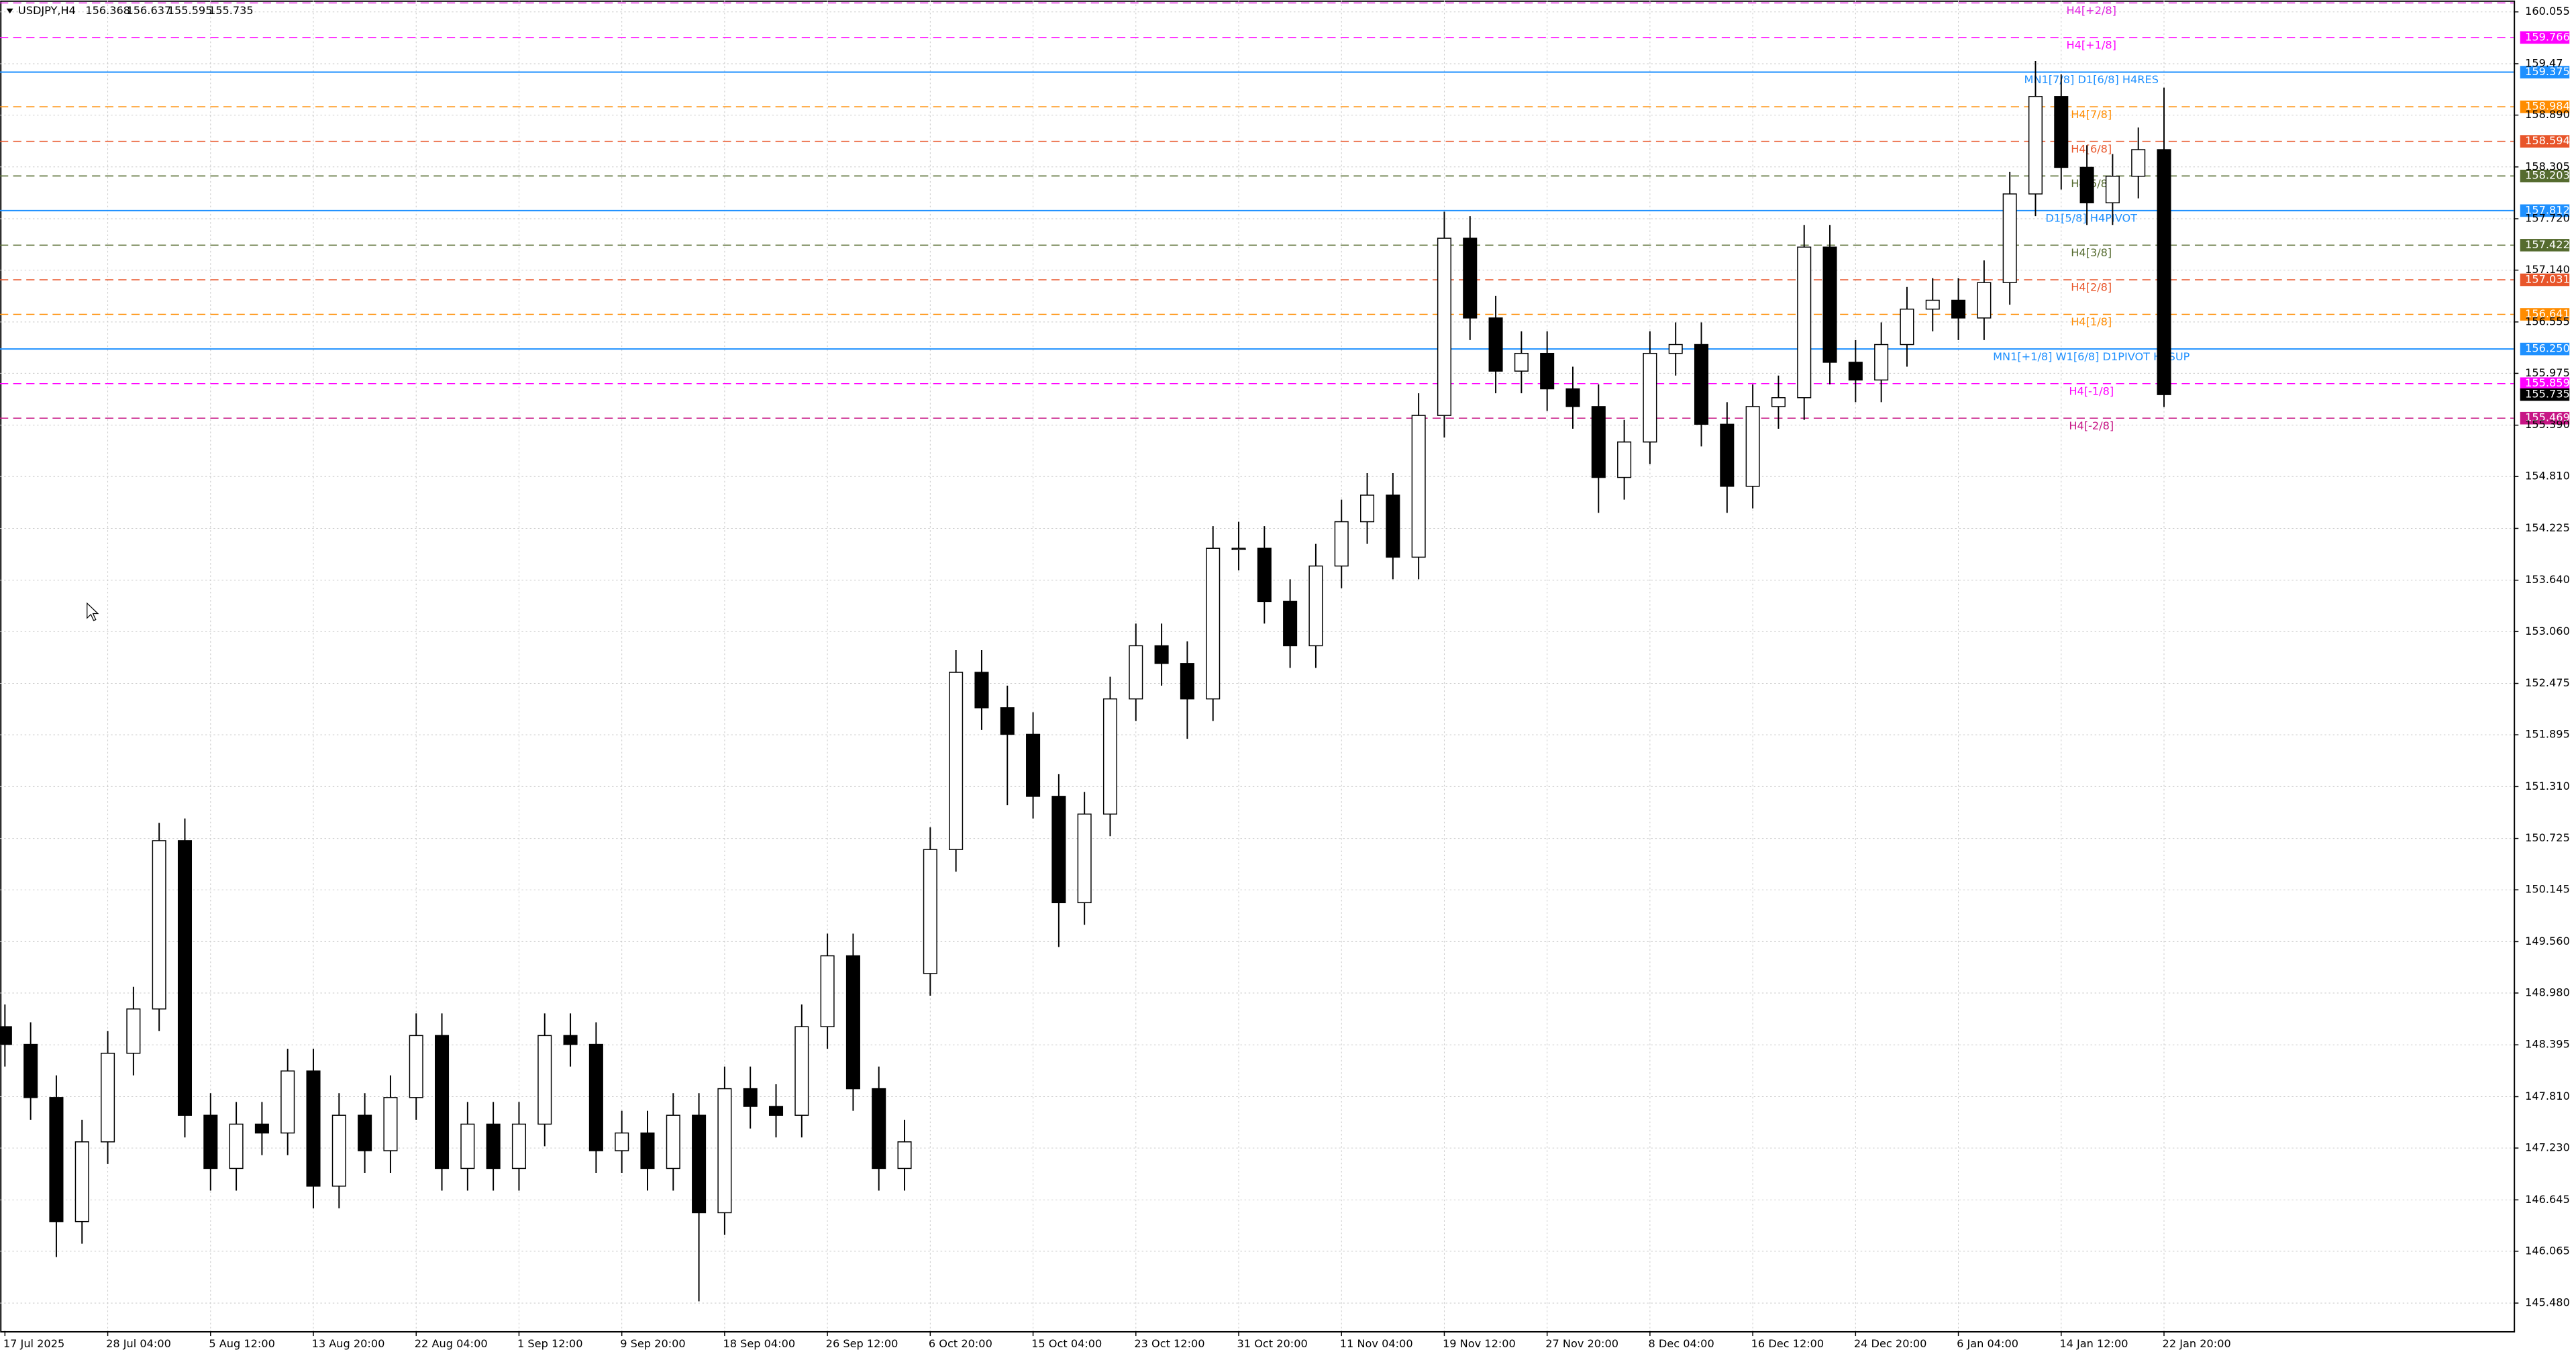 The width and height of the screenshot is (2576, 1356). I want to click on y-tick-label: 147.810, so click(2547, 1096).